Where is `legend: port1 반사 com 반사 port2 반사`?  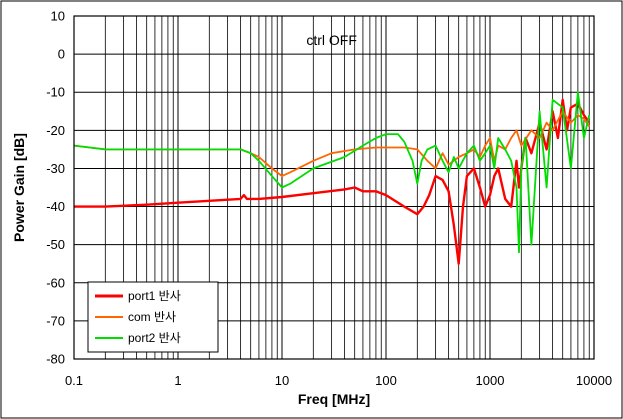 legend: port1 반사 com 반사 port2 반사 is located at coordinates (153, 317).